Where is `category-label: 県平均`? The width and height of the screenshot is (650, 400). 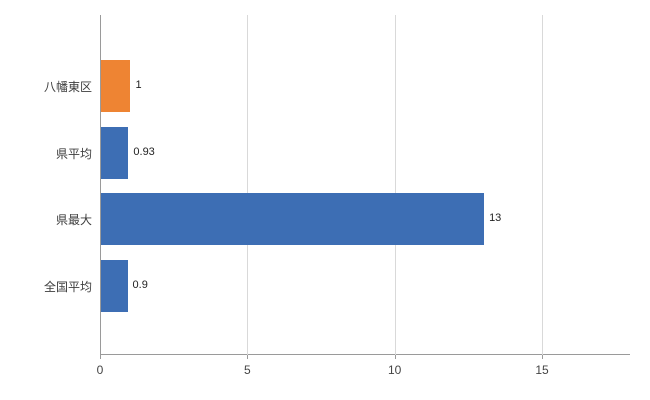 category-label: 県平均 is located at coordinates (73, 153).